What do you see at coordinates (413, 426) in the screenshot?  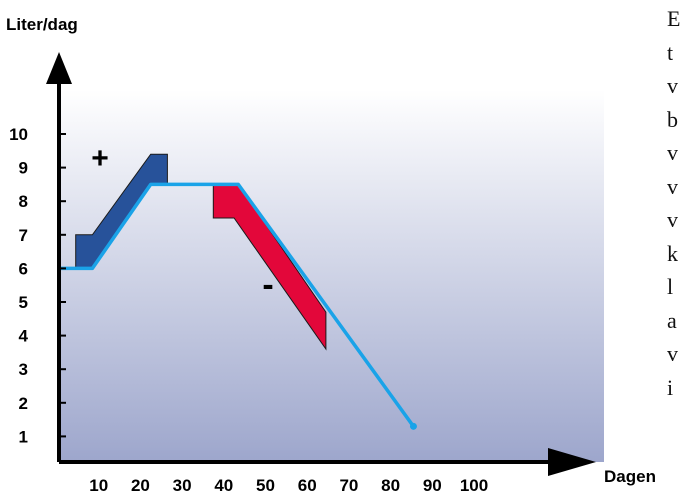 I see `series-end-point` at bounding box center [413, 426].